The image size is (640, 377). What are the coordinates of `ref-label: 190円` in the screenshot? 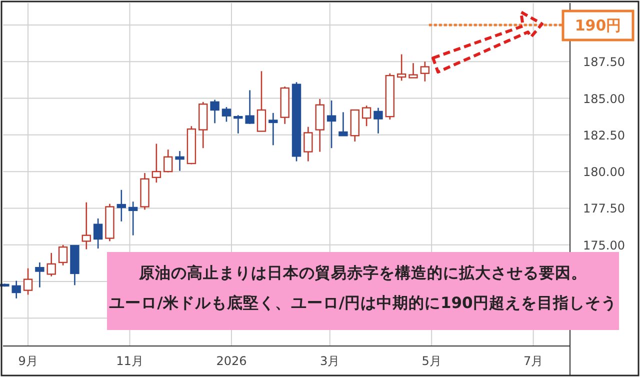 It's located at (598, 25).